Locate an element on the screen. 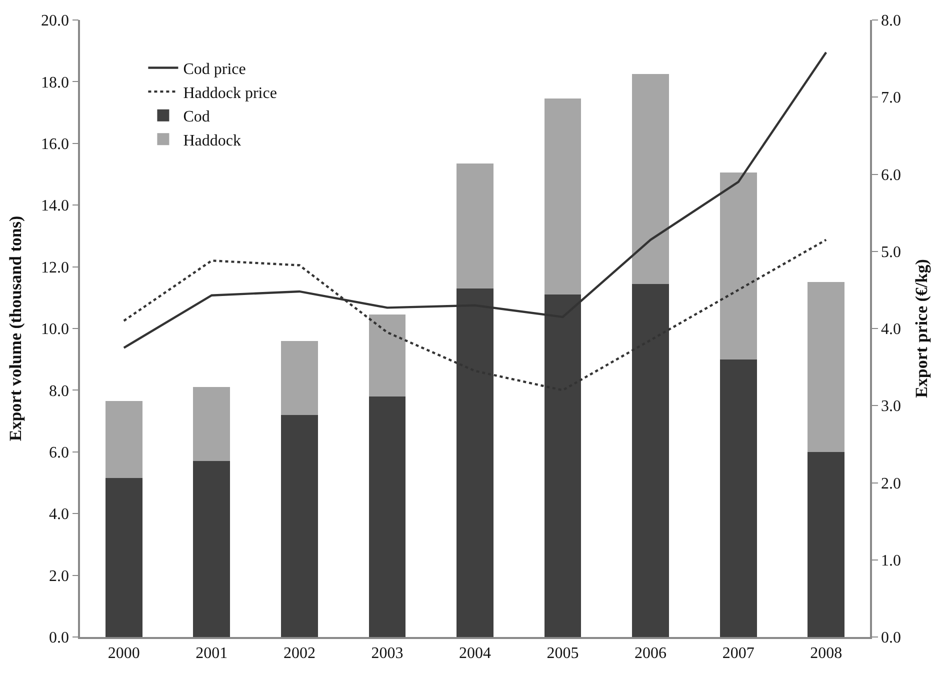  y-tick-label: 20.0 is located at coordinates (55, 21).